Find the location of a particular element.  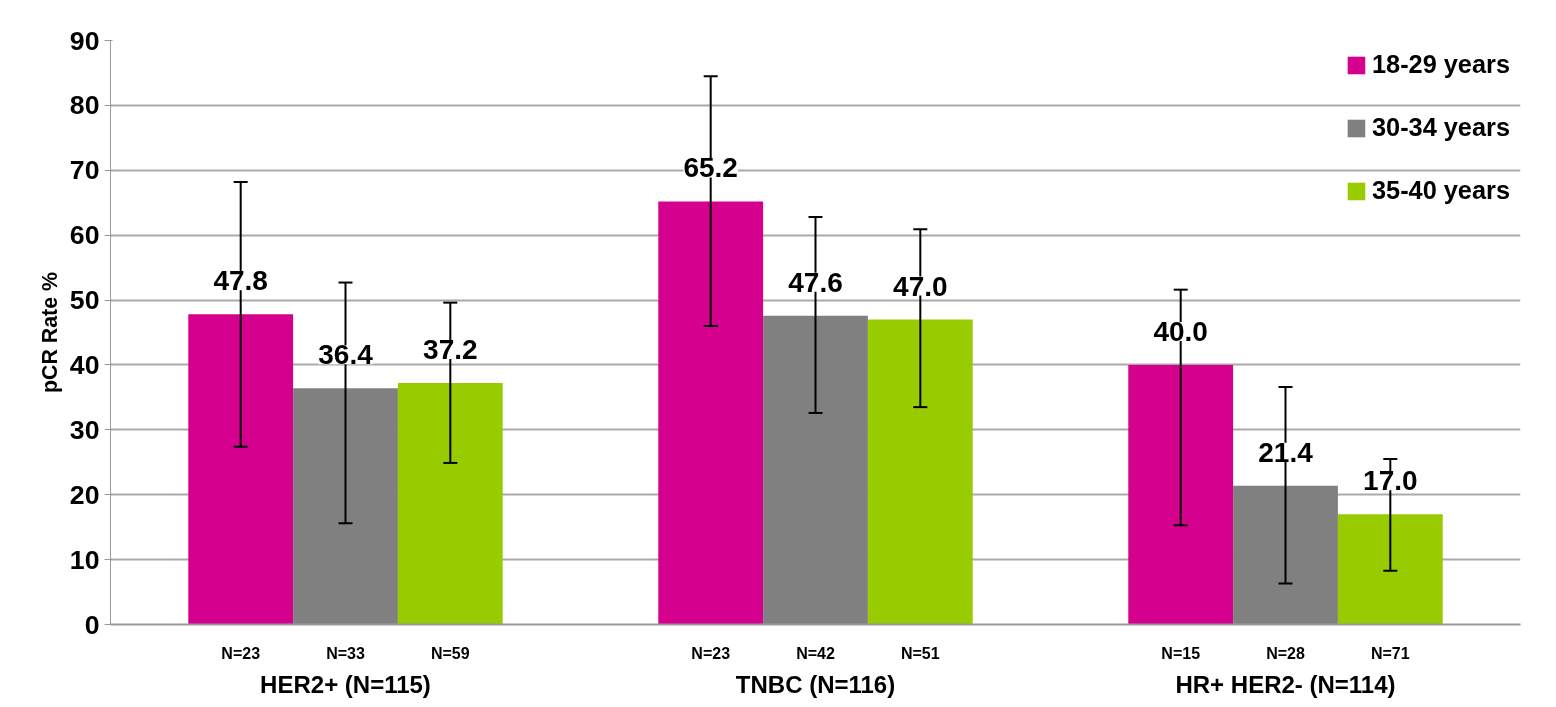

text: N=28 is located at coordinates (1285, 653).